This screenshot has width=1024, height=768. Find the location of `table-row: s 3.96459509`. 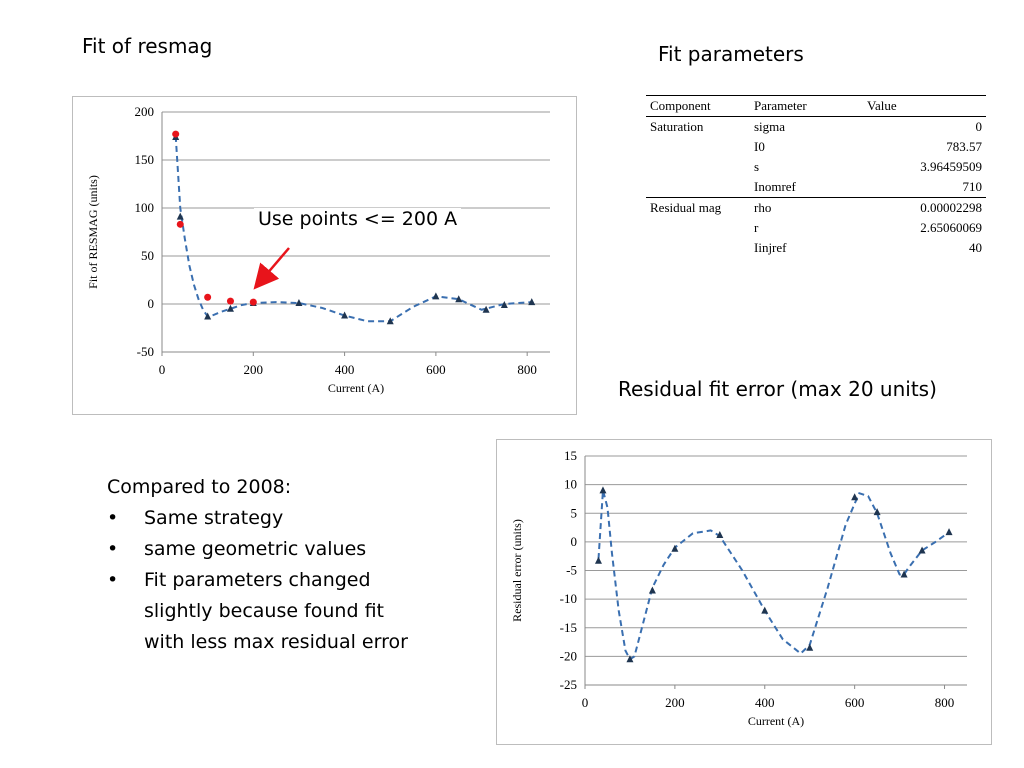

table-row: s 3.96459509 is located at coordinates (816, 167).